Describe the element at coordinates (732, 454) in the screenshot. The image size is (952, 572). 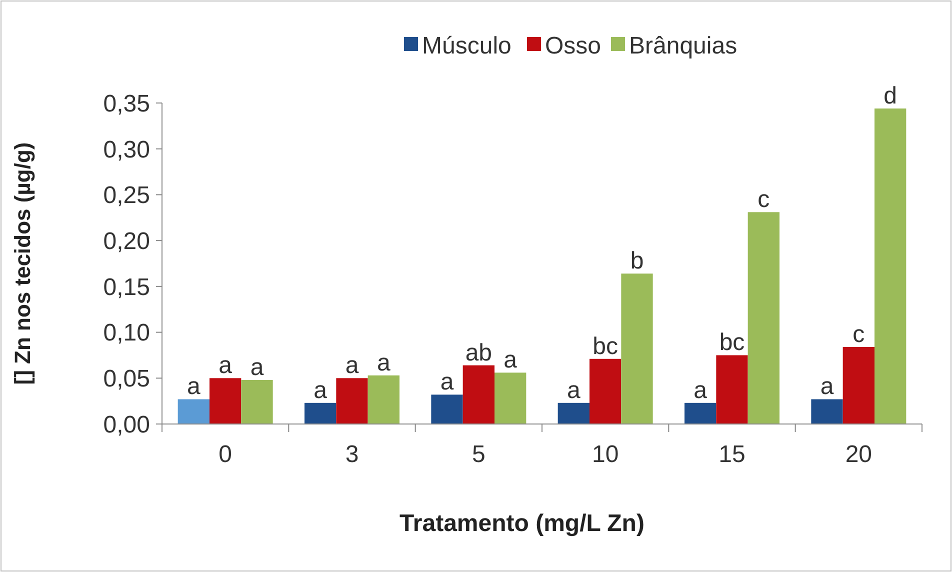
I see `x-tick-label: 15` at that location.